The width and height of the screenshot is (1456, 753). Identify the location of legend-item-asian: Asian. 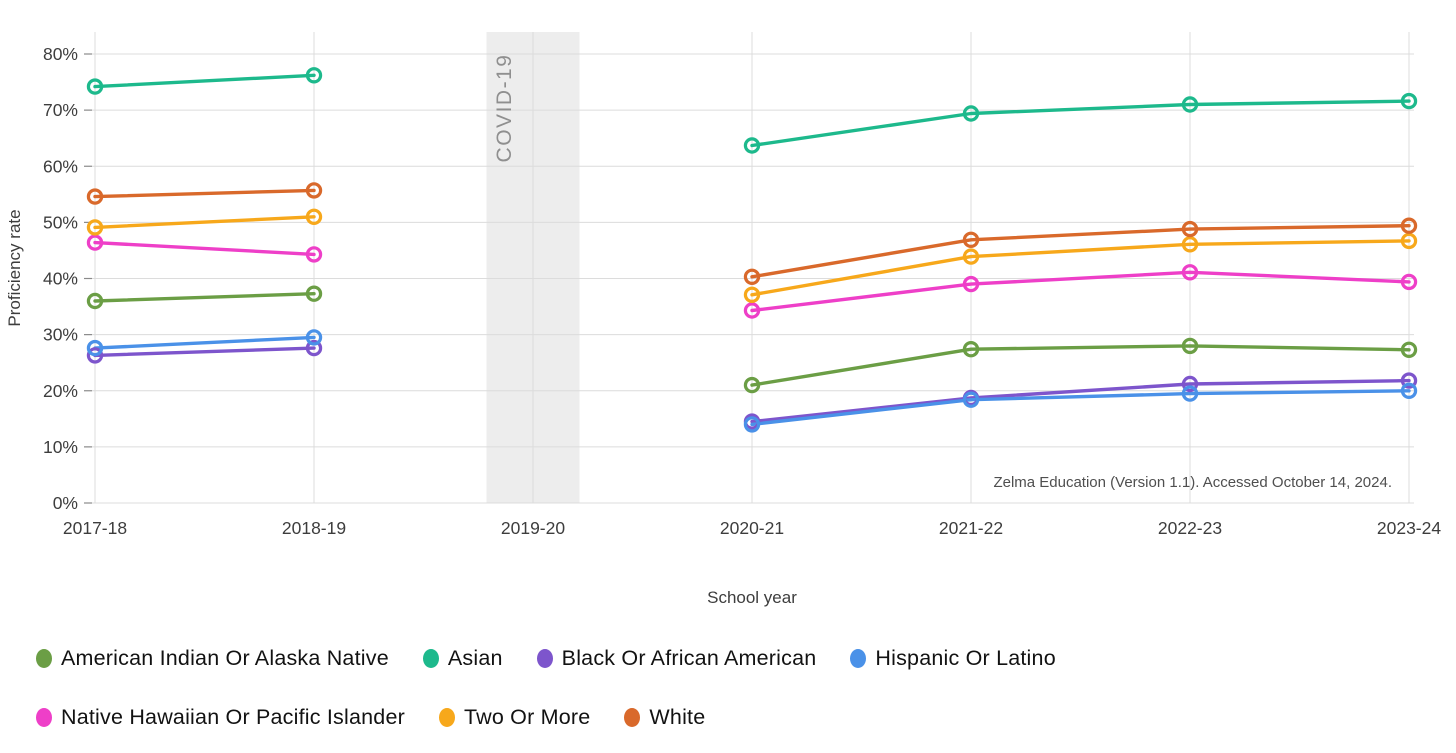
(462, 658).